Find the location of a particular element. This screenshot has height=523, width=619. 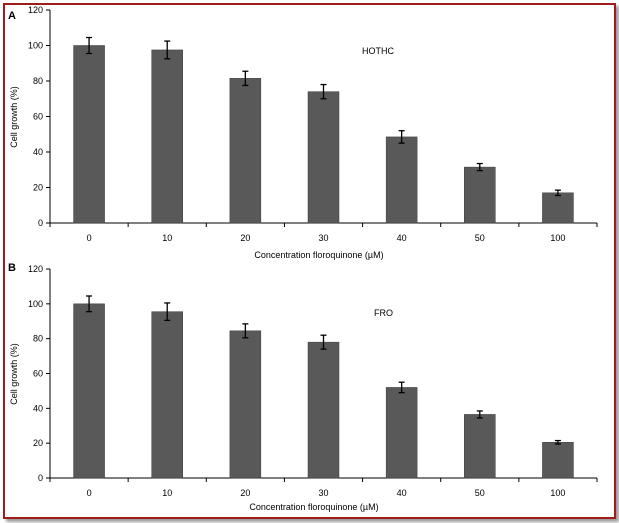

series-annotation: FRO is located at coordinates (383, 313).